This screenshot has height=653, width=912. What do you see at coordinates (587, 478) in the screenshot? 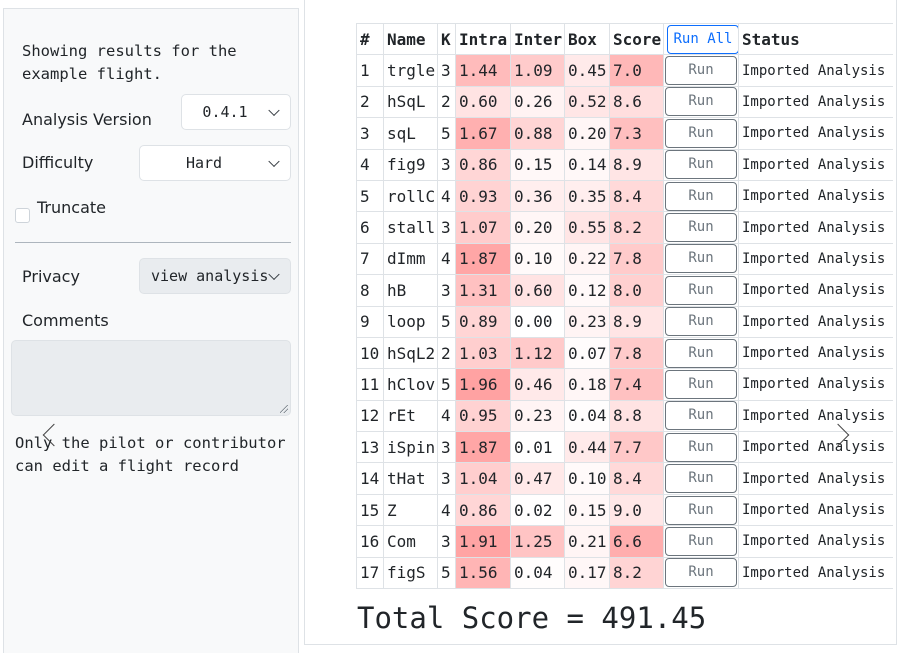
I see `row-box: 0.10` at bounding box center [587, 478].